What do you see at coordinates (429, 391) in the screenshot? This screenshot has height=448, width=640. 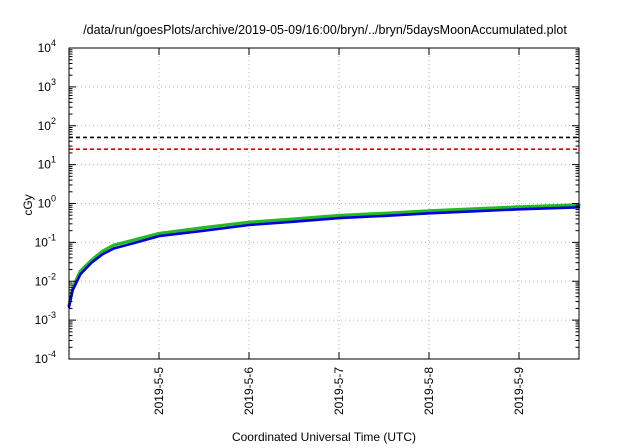 I see `x-tick-label: 2019-5-8` at bounding box center [429, 391].